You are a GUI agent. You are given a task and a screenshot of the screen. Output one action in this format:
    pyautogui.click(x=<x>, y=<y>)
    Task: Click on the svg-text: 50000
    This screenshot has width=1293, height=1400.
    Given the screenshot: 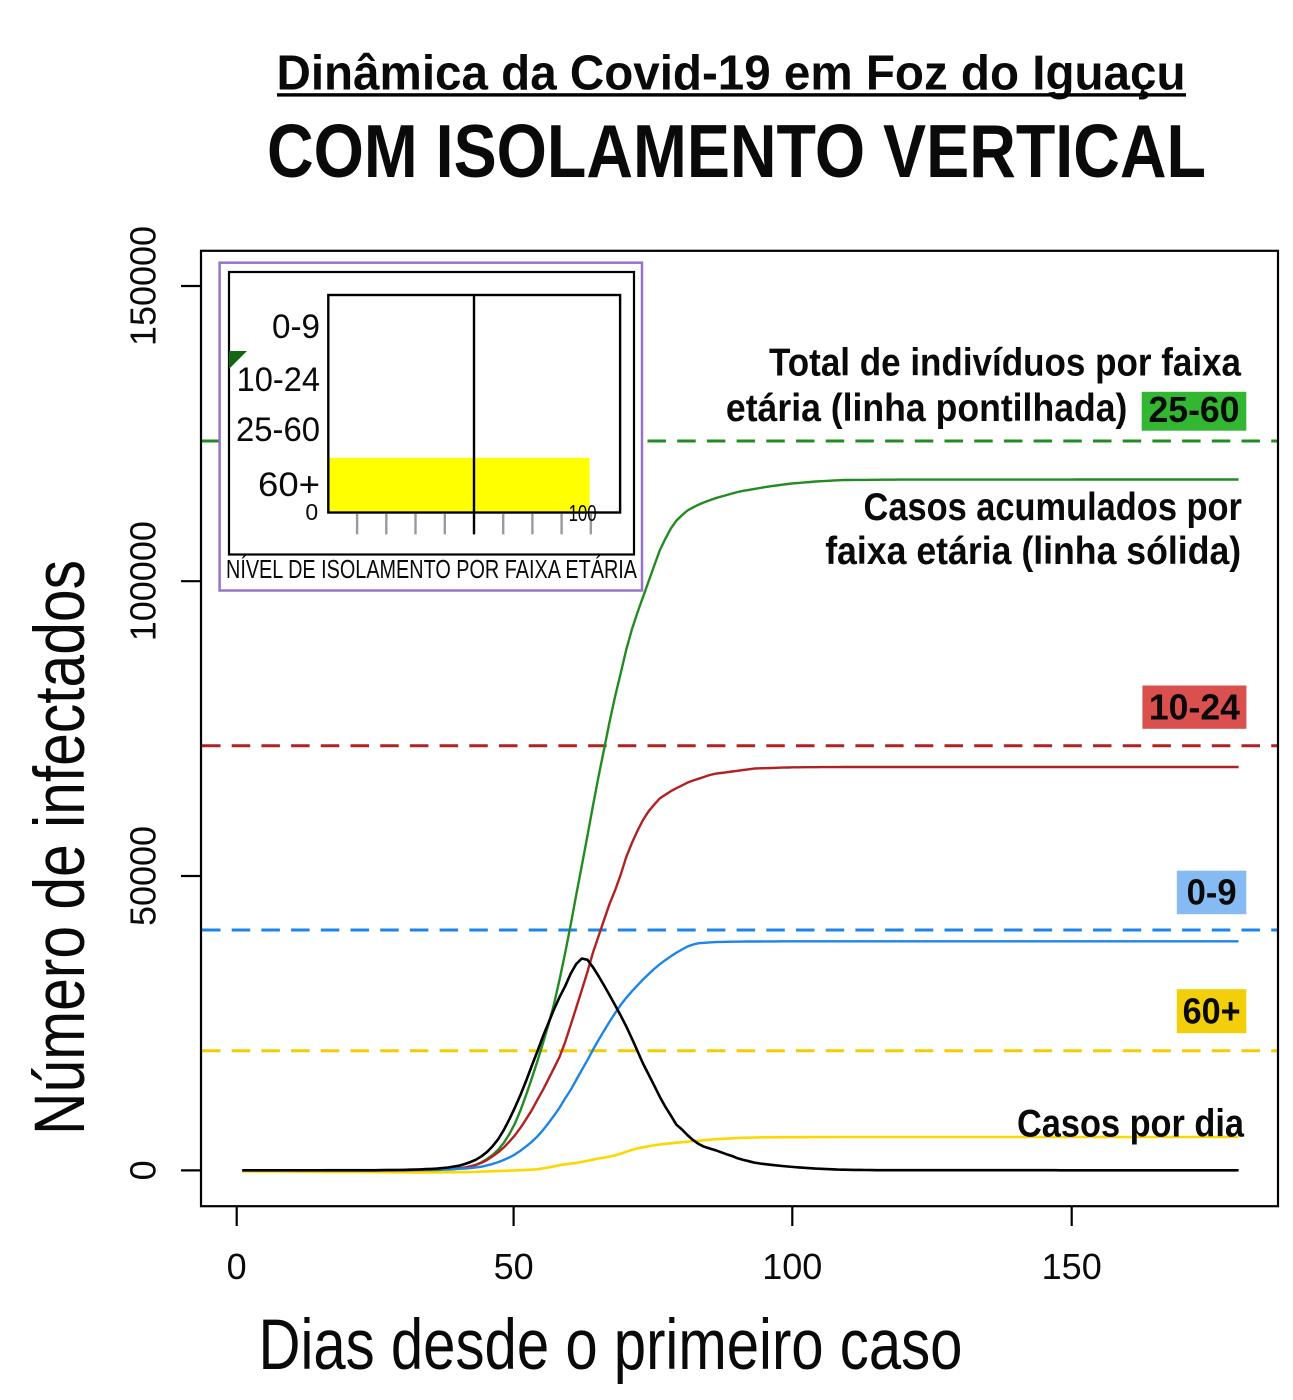 What is the action you would take?
    pyautogui.click(x=143, y=876)
    